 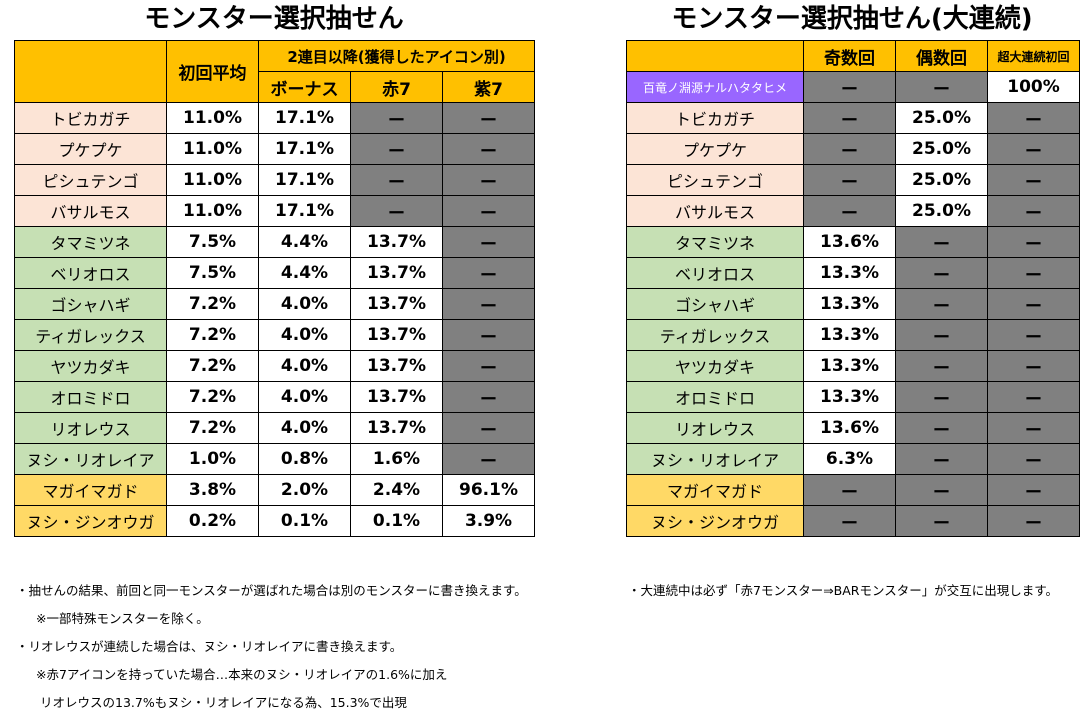 I want to click on rate-cell: 1.6%, so click(x=396, y=459).